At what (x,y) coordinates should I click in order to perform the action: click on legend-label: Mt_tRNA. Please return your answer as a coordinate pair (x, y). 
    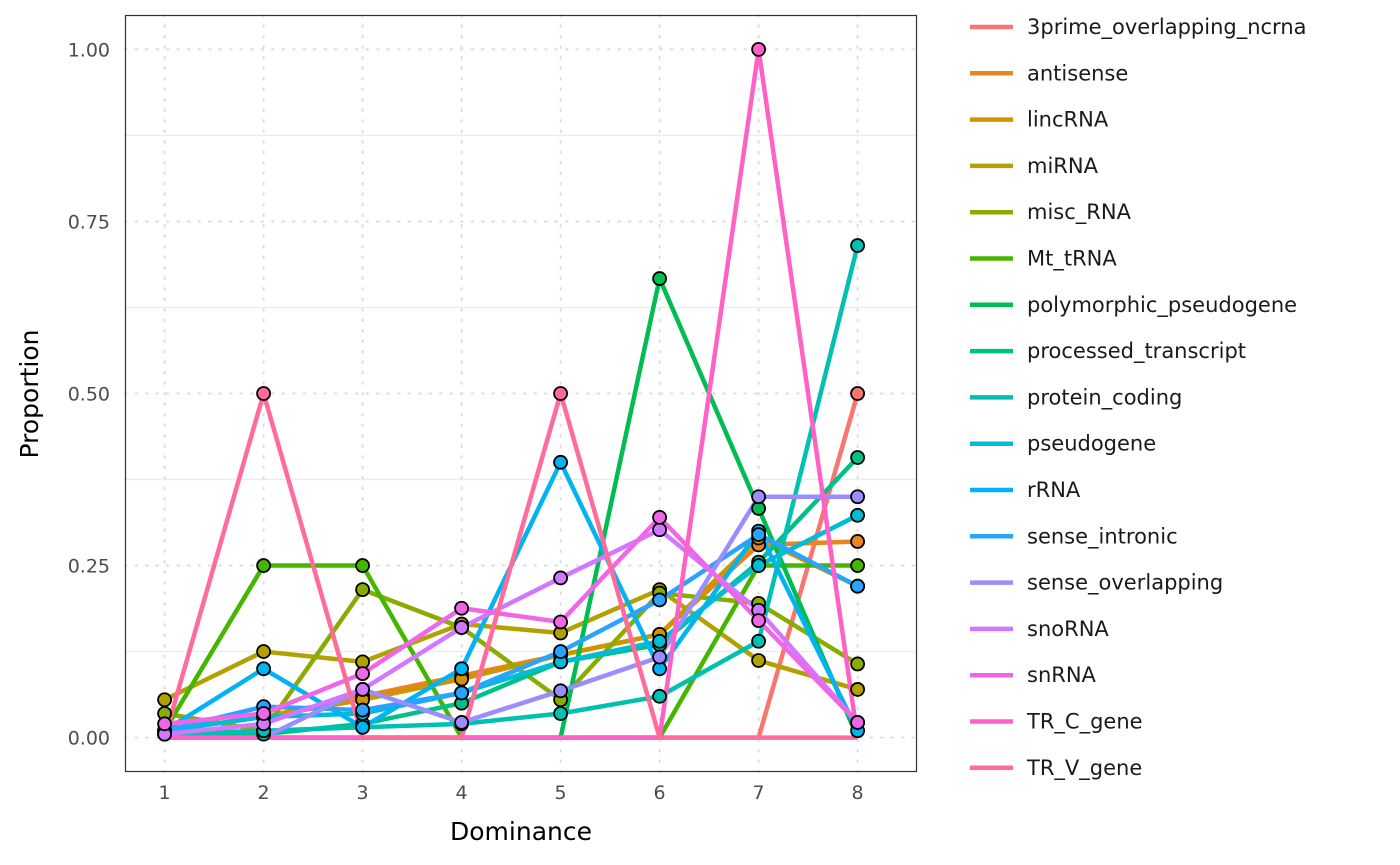
    Looking at the image, I should click on (1072, 259).